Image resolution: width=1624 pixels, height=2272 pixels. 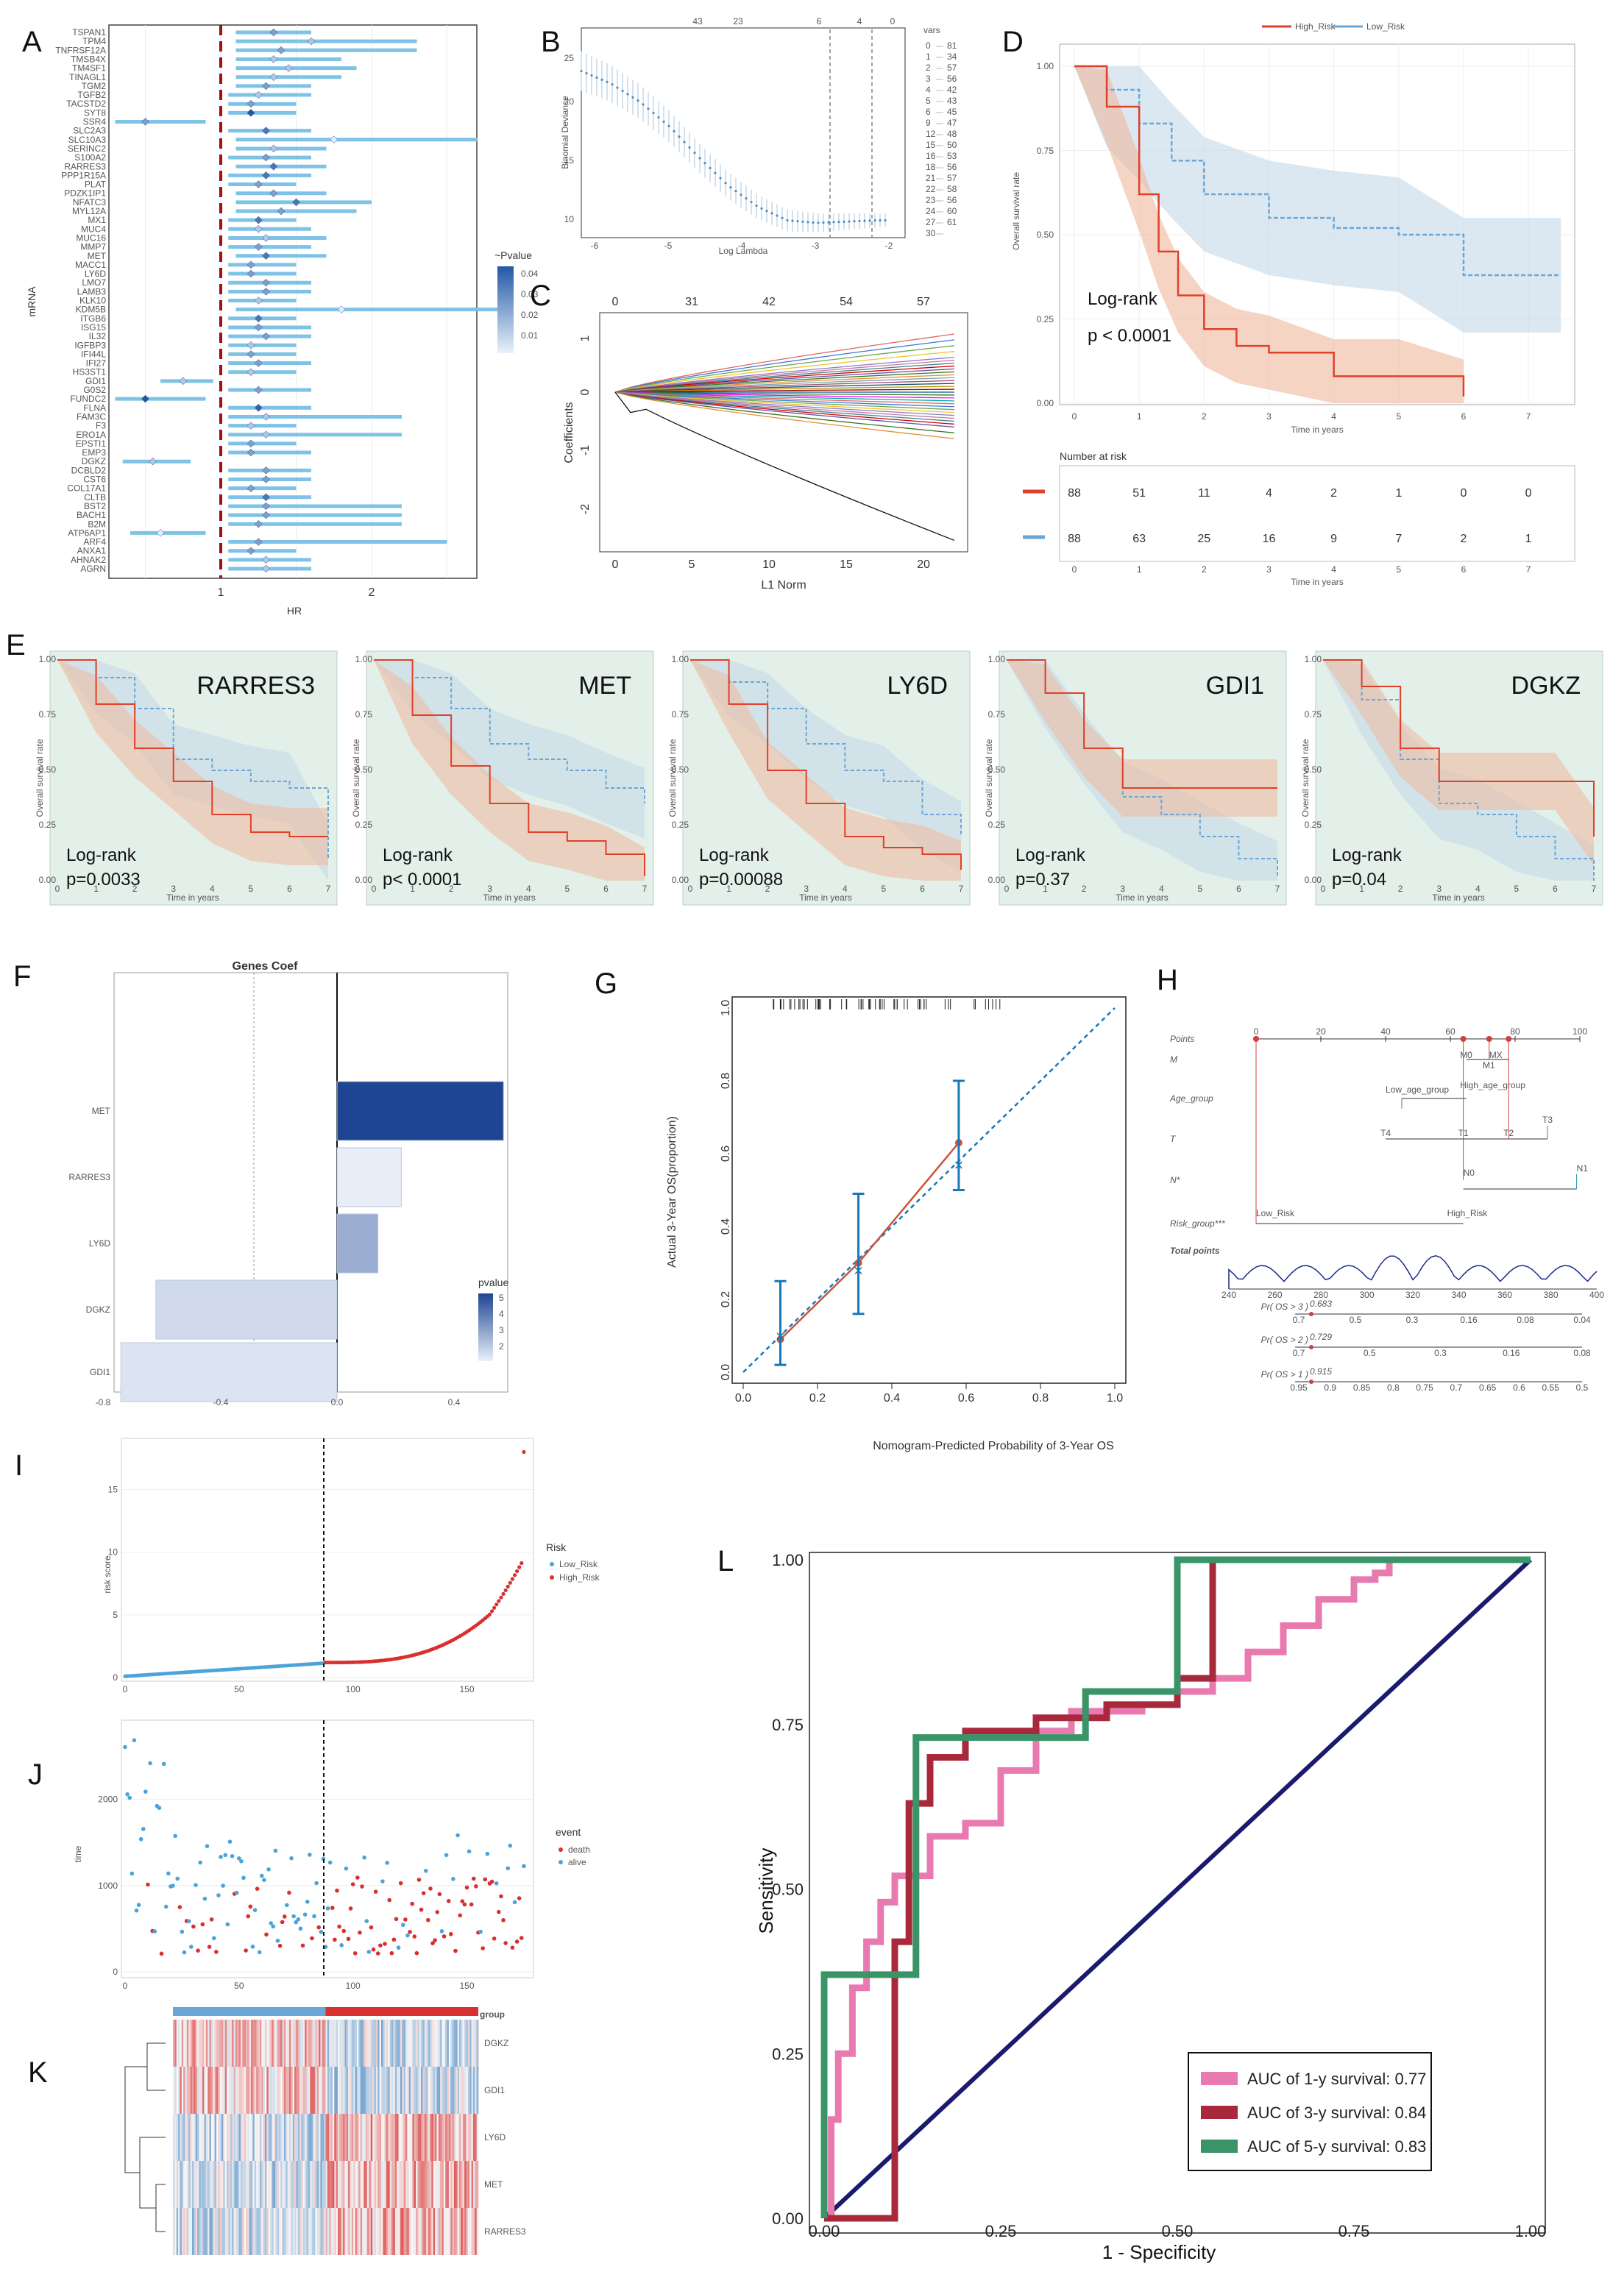 What do you see at coordinates (1285, 1374) in the screenshot?
I see `panel-h-prob-label: Pr( OS > 1 )` at bounding box center [1285, 1374].